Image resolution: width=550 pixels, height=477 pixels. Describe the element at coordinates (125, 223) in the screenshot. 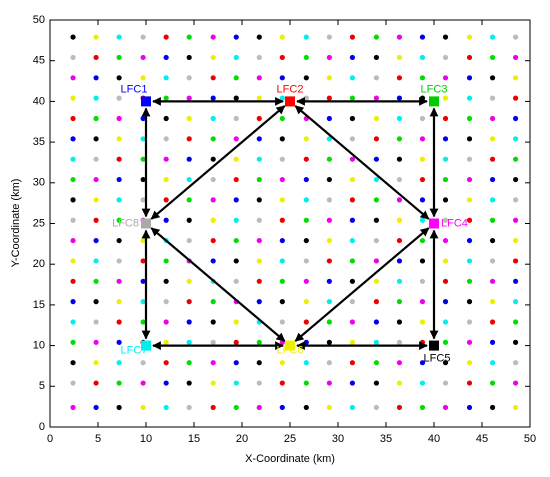

I see `node-label: LFC8` at that location.